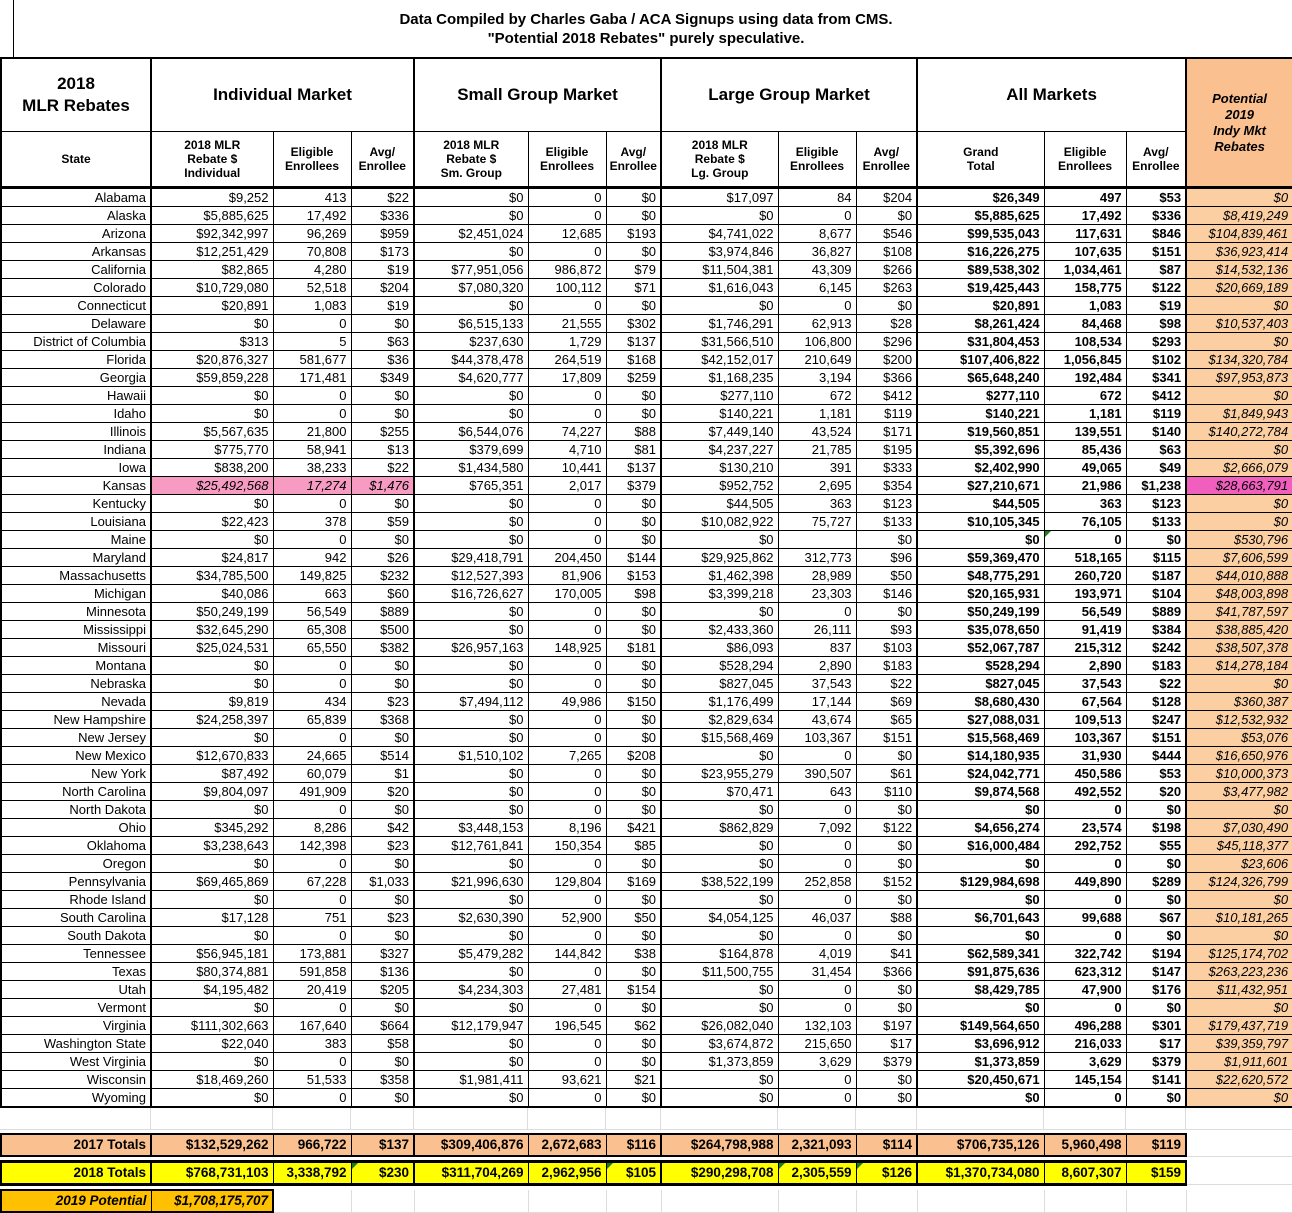 This screenshot has height=1213, width=1292. I want to click on value-cell: $12,670,833, so click(212, 755).